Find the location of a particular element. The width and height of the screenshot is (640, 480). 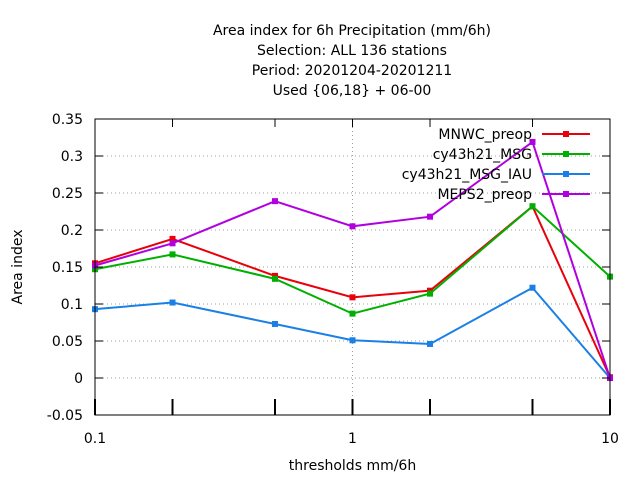

y-tick-label: -0.05 is located at coordinates (65, 416).